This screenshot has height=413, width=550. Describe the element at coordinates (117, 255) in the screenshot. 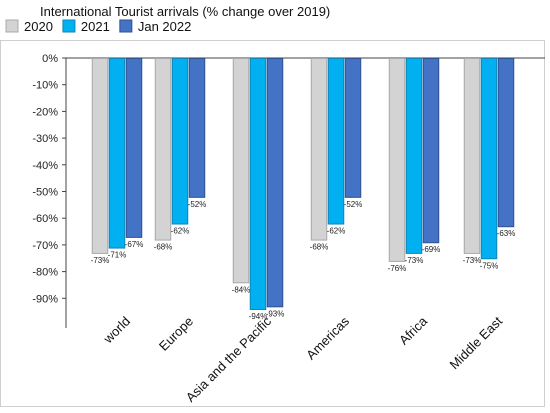

I see `data-label-world-2021: -71%` at that location.